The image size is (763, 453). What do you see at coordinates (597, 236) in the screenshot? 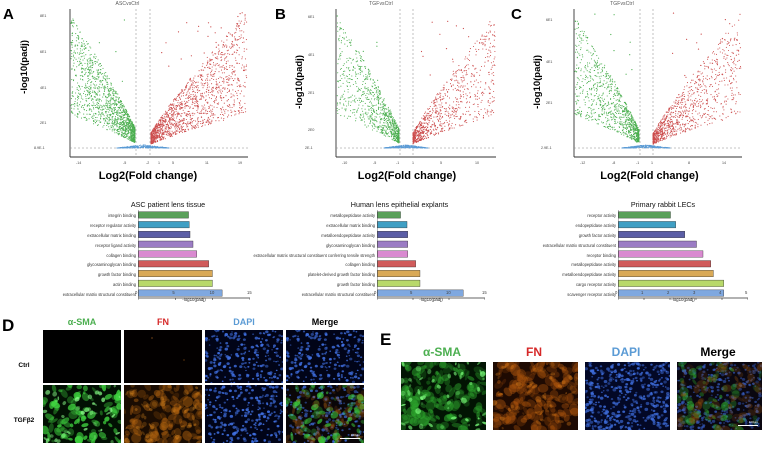
I see `bar-category-label: growth factor activity` at bounding box center [597, 236].